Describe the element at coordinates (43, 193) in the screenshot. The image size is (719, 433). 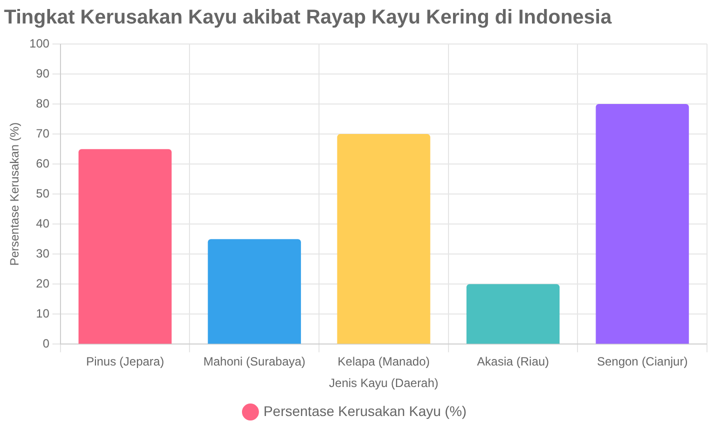
I see `y-tick-label: 50` at that location.